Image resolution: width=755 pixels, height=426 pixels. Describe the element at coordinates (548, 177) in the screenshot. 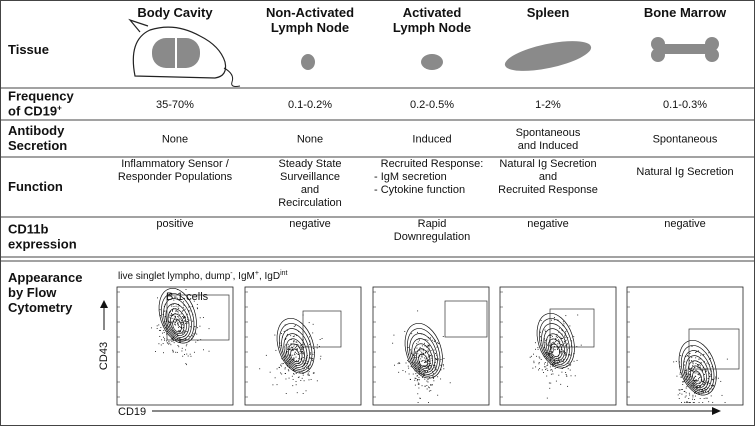

I see `cell-text: and` at that location.